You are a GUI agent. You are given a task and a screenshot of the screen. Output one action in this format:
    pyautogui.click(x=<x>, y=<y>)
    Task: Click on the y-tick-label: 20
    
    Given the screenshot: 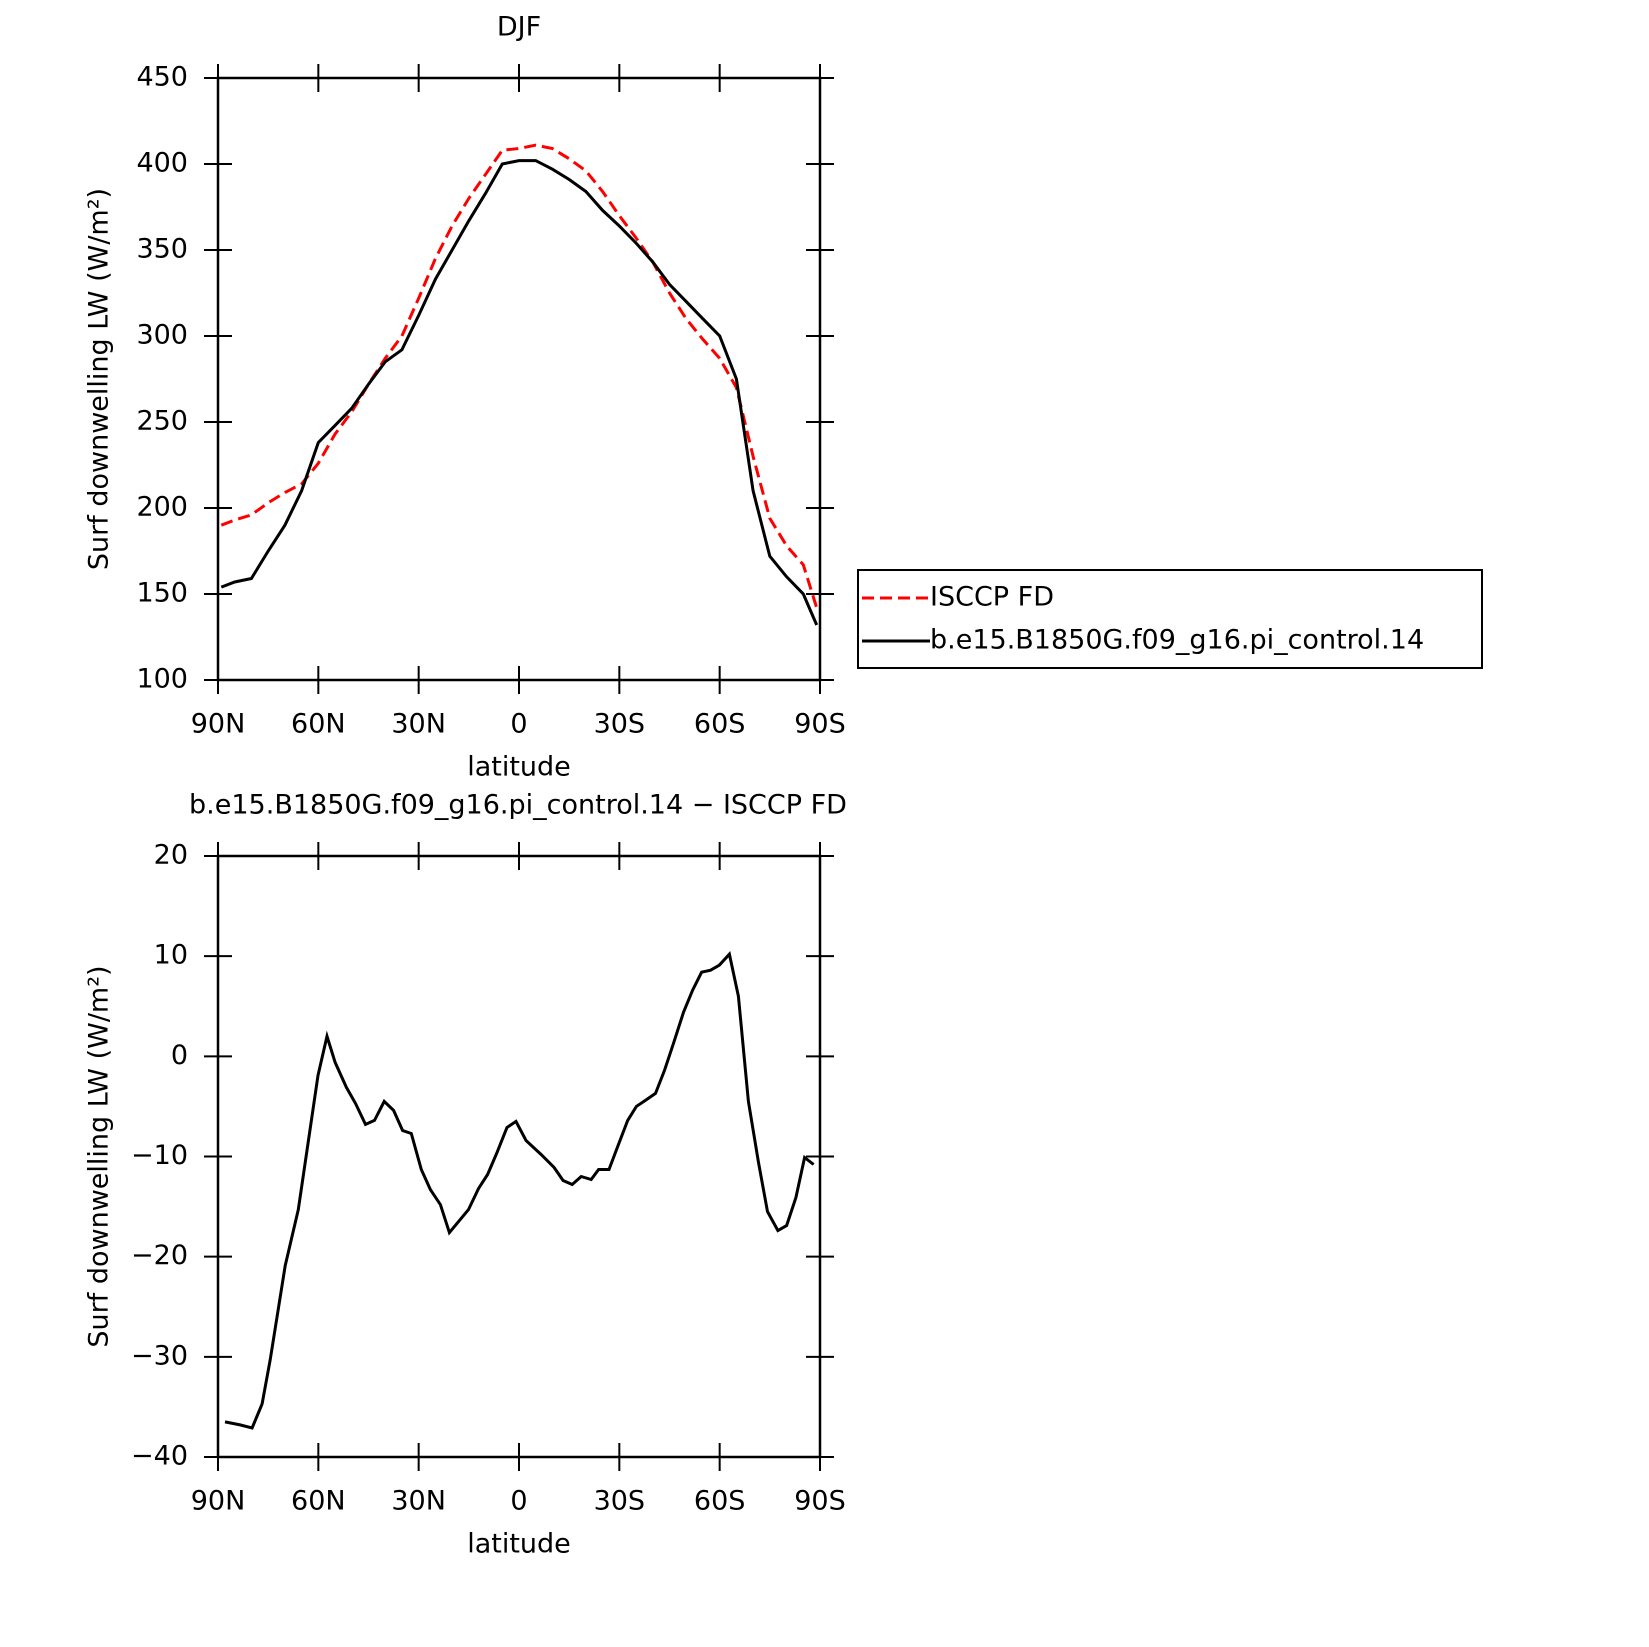 What is the action you would take?
    pyautogui.click(x=171, y=855)
    